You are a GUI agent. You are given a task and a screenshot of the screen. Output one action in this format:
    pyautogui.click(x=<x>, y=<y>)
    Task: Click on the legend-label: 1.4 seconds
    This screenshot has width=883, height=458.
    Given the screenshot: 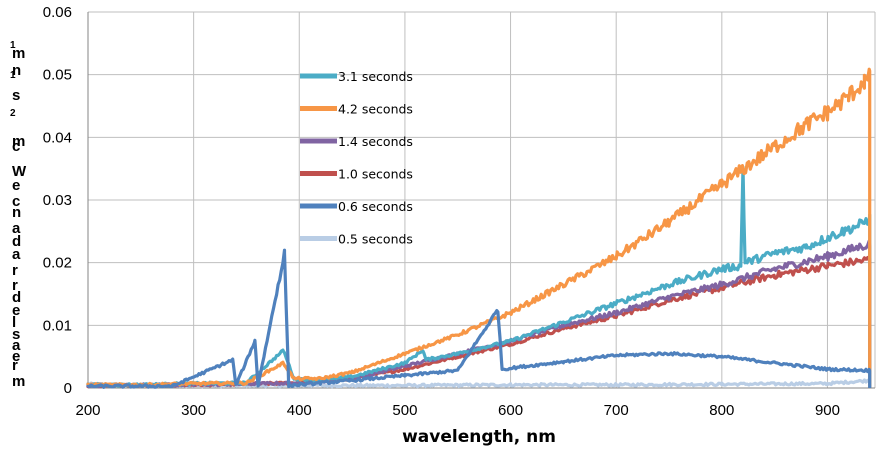 What is the action you would take?
    pyautogui.click(x=375, y=141)
    